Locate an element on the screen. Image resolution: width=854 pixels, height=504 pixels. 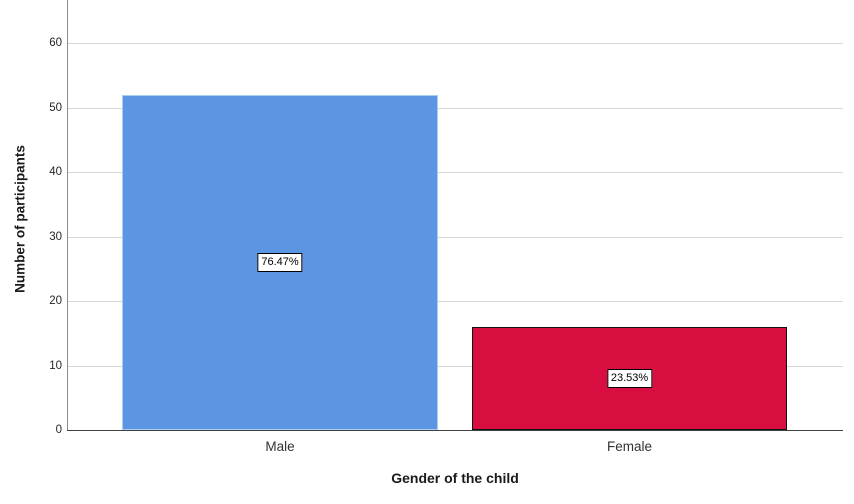
y-axis-title: Number of participants is located at coordinates (20, 219).